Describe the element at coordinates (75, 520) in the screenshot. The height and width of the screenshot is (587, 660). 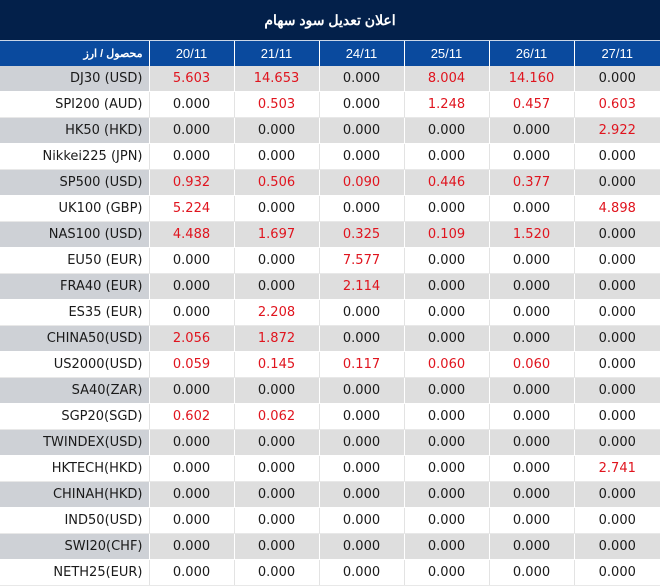
I see `product-cell: IND50(USD)` at that location.